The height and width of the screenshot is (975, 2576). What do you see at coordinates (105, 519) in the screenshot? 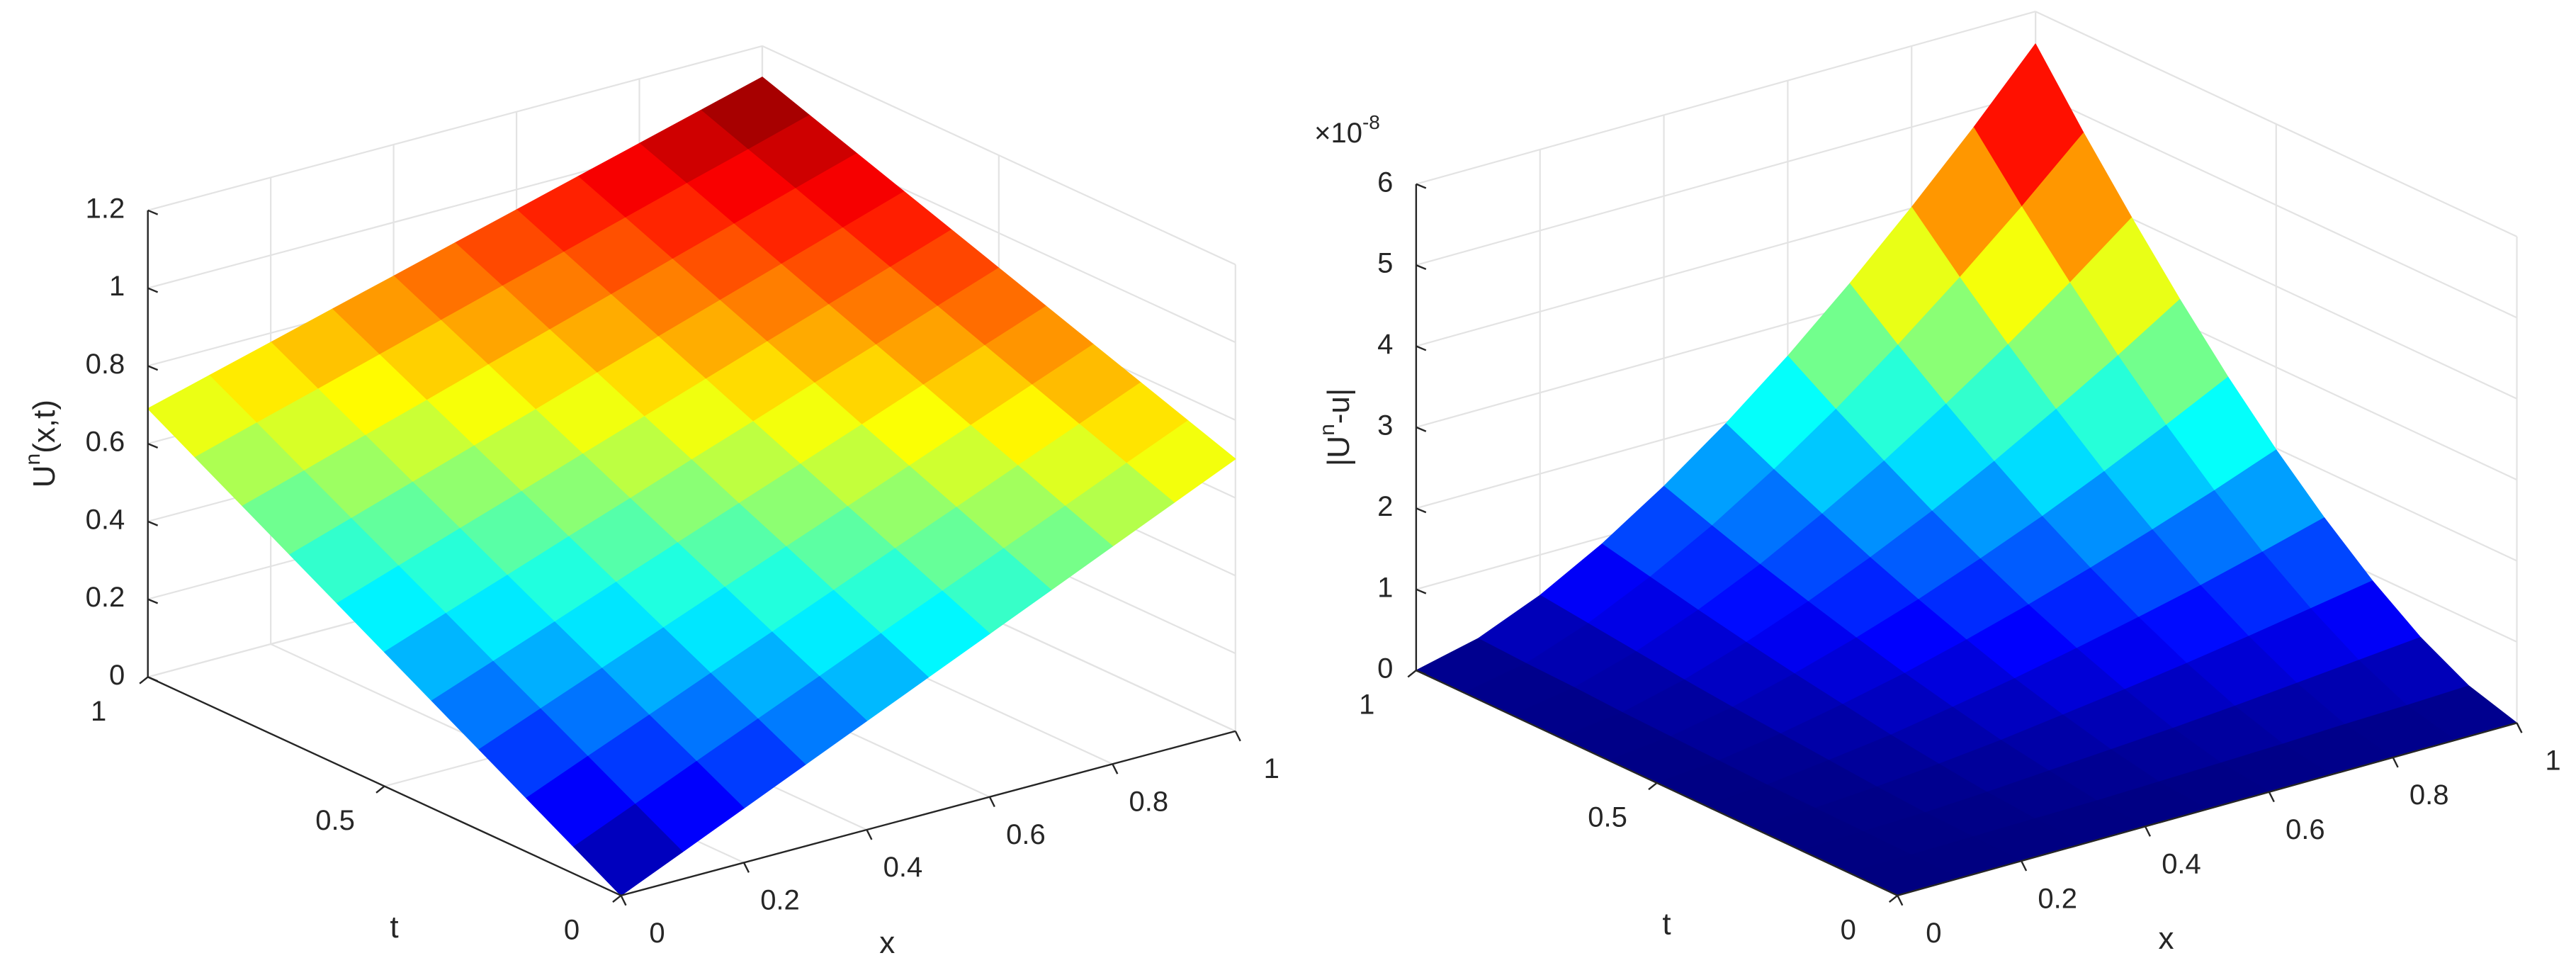
I see `z-tick-label: 0.4` at bounding box center [105, 519].